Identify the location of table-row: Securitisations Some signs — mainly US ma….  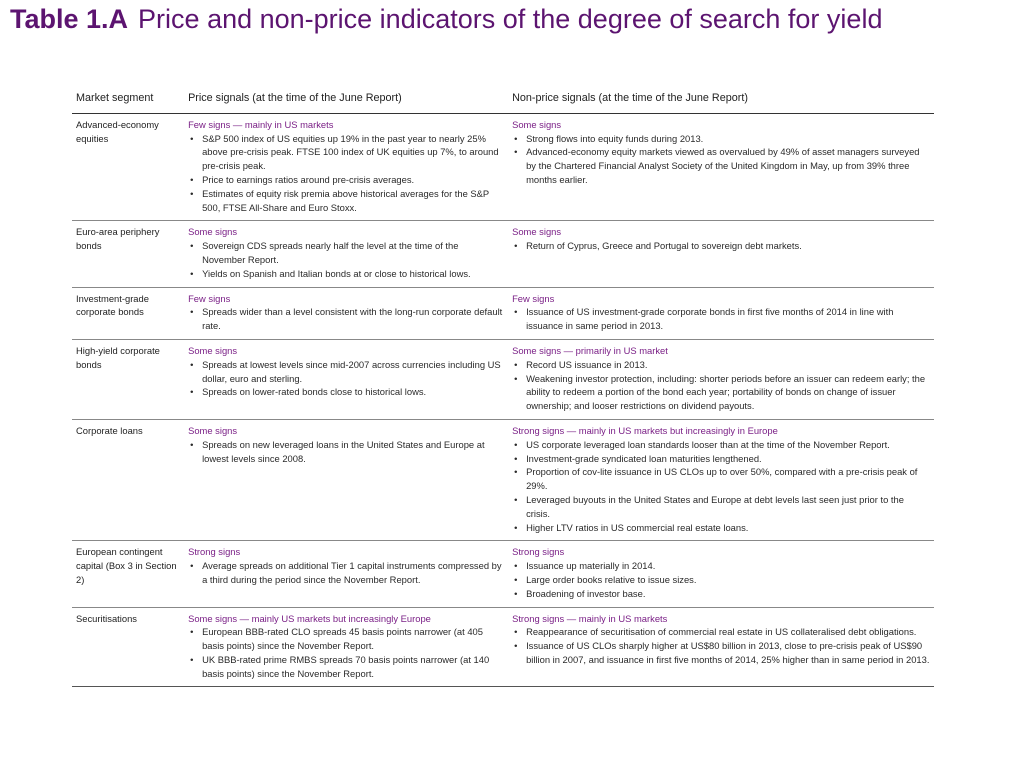
(503, 647).